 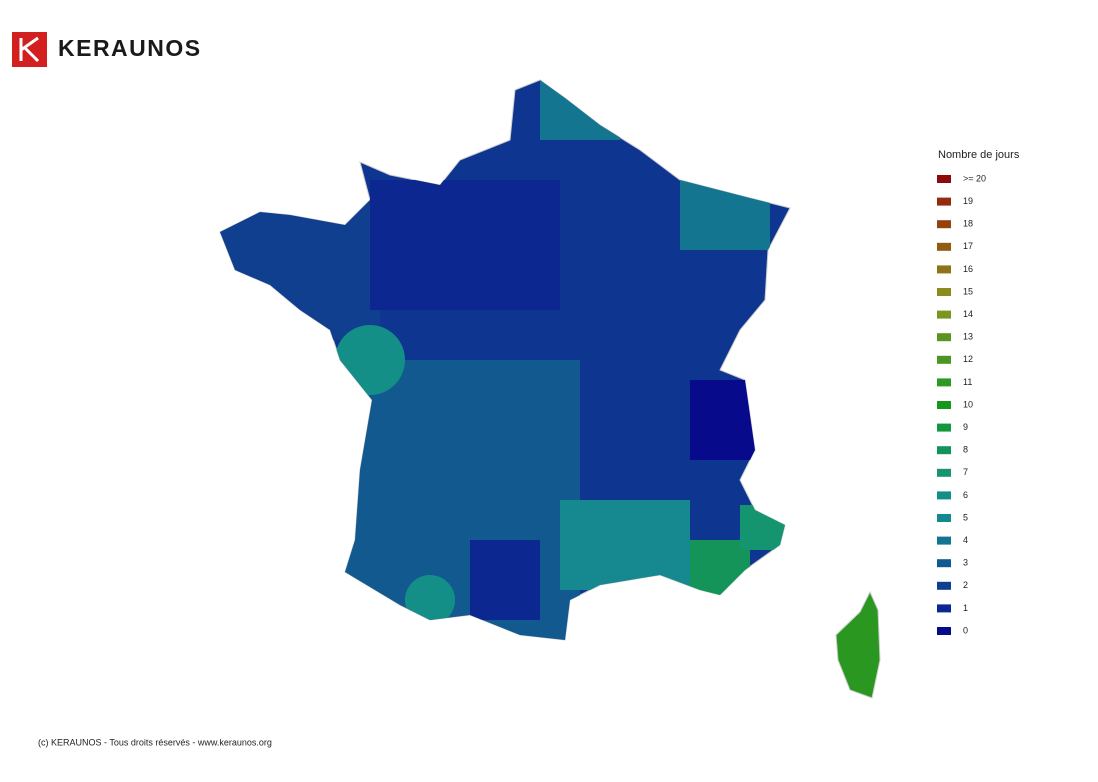 I want to click on legend-title: Nombre de jours, so click(x=979, y=155).